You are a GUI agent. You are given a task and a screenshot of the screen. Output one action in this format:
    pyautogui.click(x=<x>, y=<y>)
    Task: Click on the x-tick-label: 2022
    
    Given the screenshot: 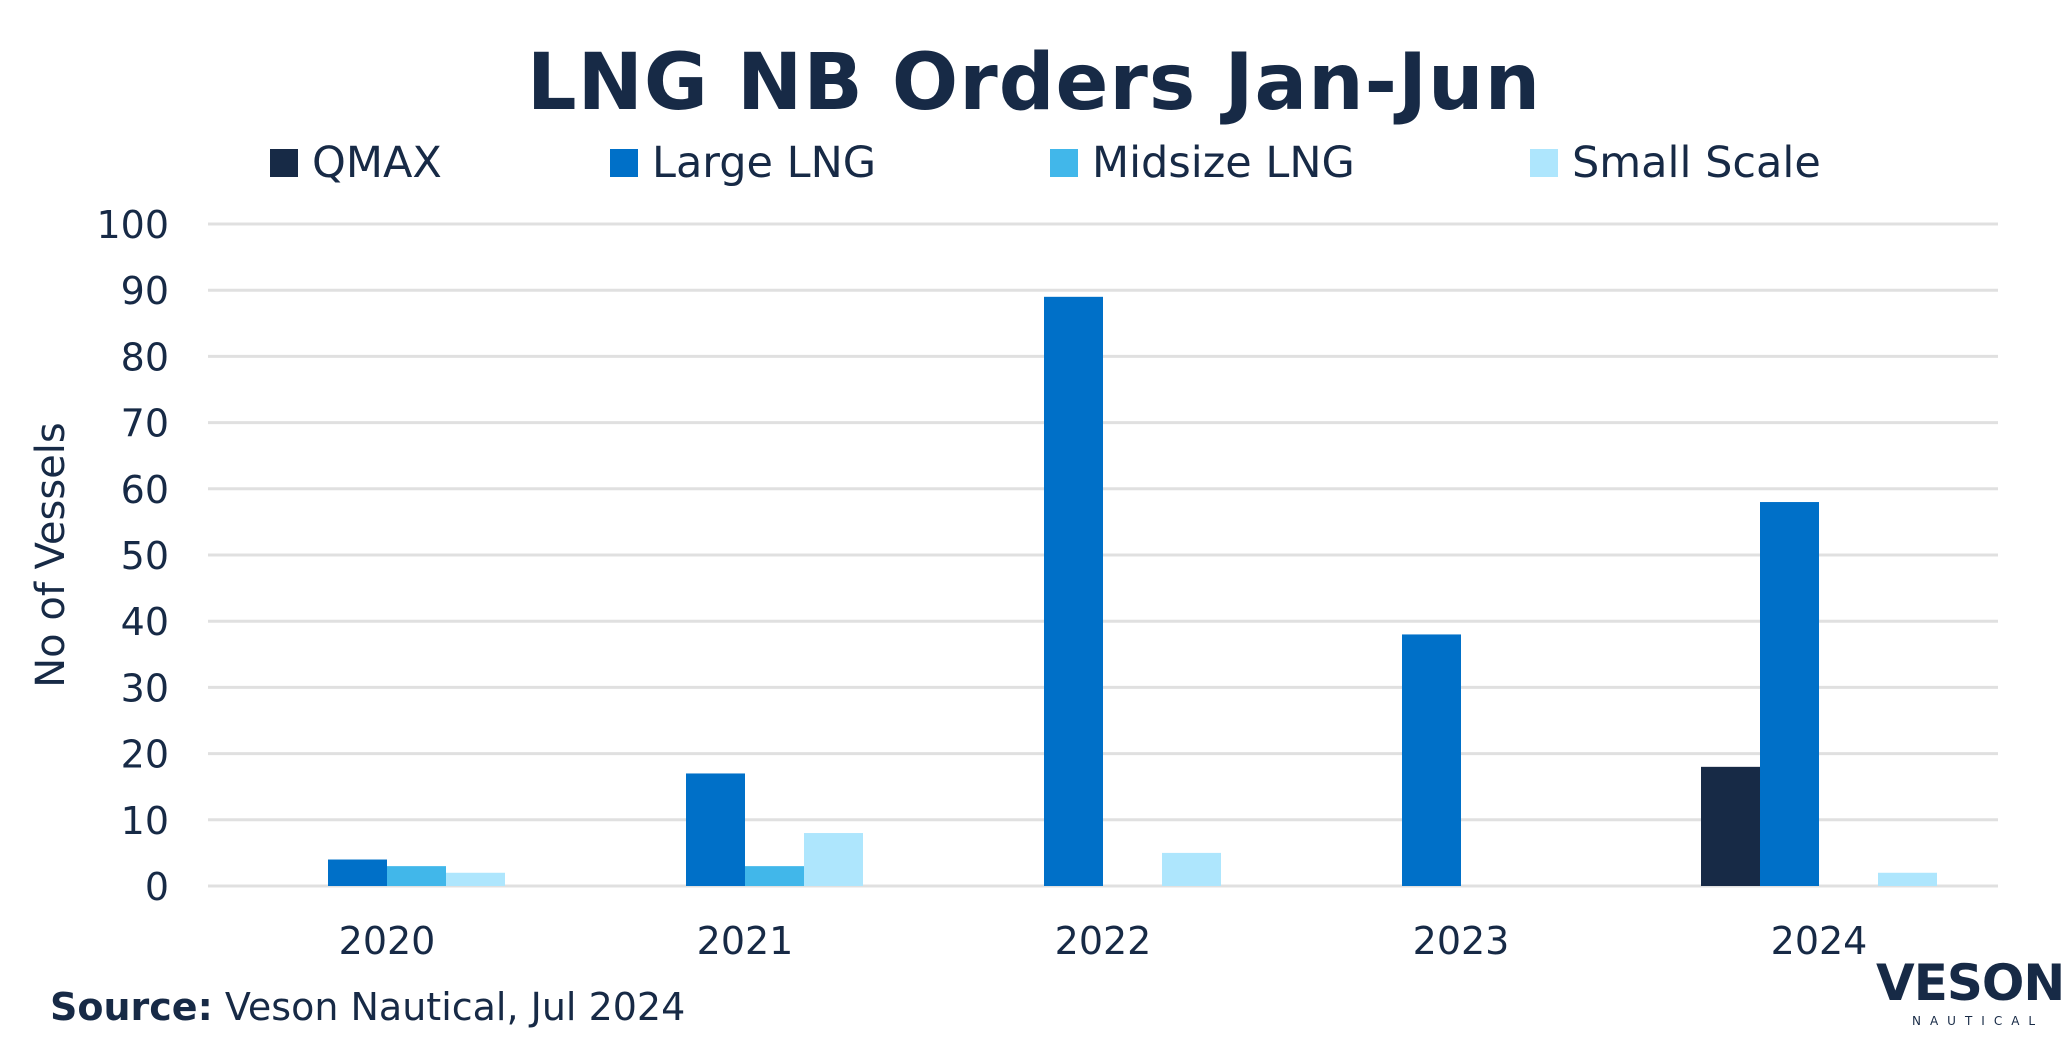 What is the action you would take?
    pyautogui.click(x=1103, y=941)
    